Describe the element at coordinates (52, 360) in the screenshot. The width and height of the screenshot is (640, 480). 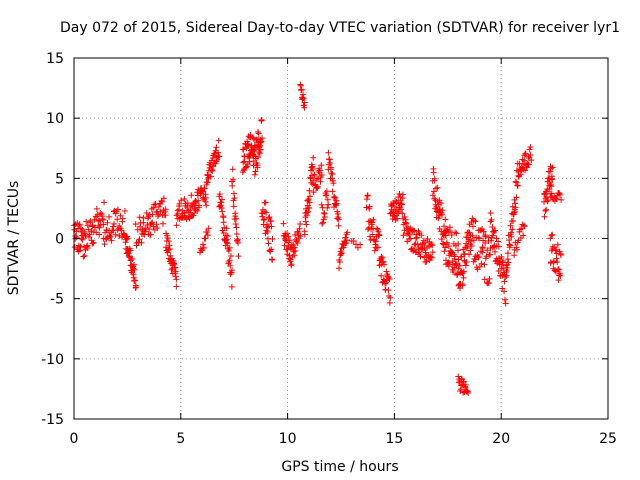
I see `y-tick-label: -10` at that location.